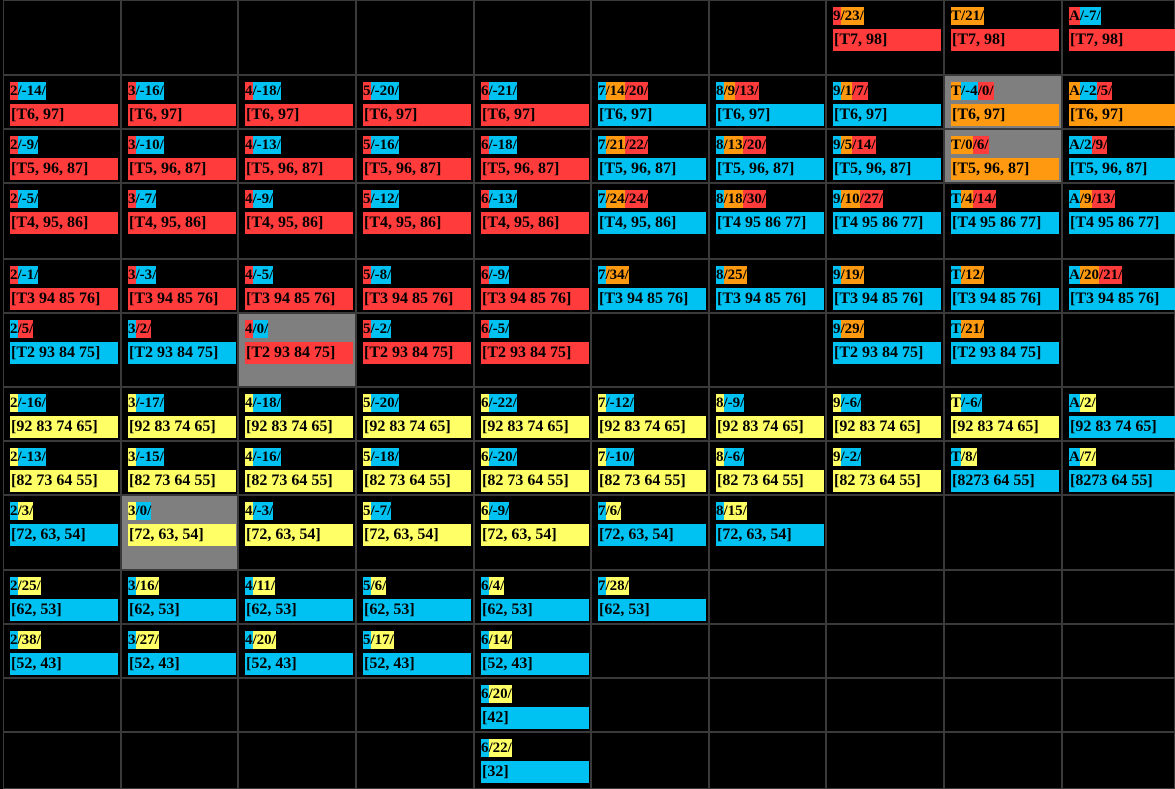 This screenshot has width=1175, height=789. What do you see at coordinates (850, 199) in the screenshot?
I see `cell-value: /10` at bounding box center [850, 199].